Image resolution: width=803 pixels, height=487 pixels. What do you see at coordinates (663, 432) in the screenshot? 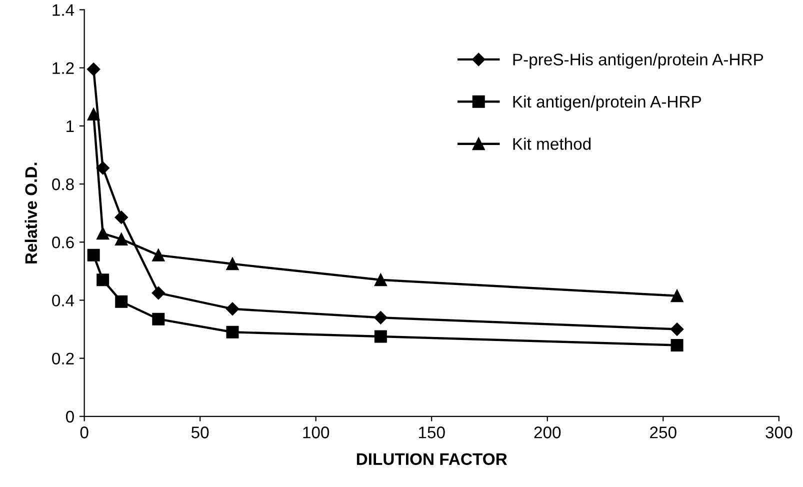
I see `x-tick-label: 250` at bounding box center [663, 432].